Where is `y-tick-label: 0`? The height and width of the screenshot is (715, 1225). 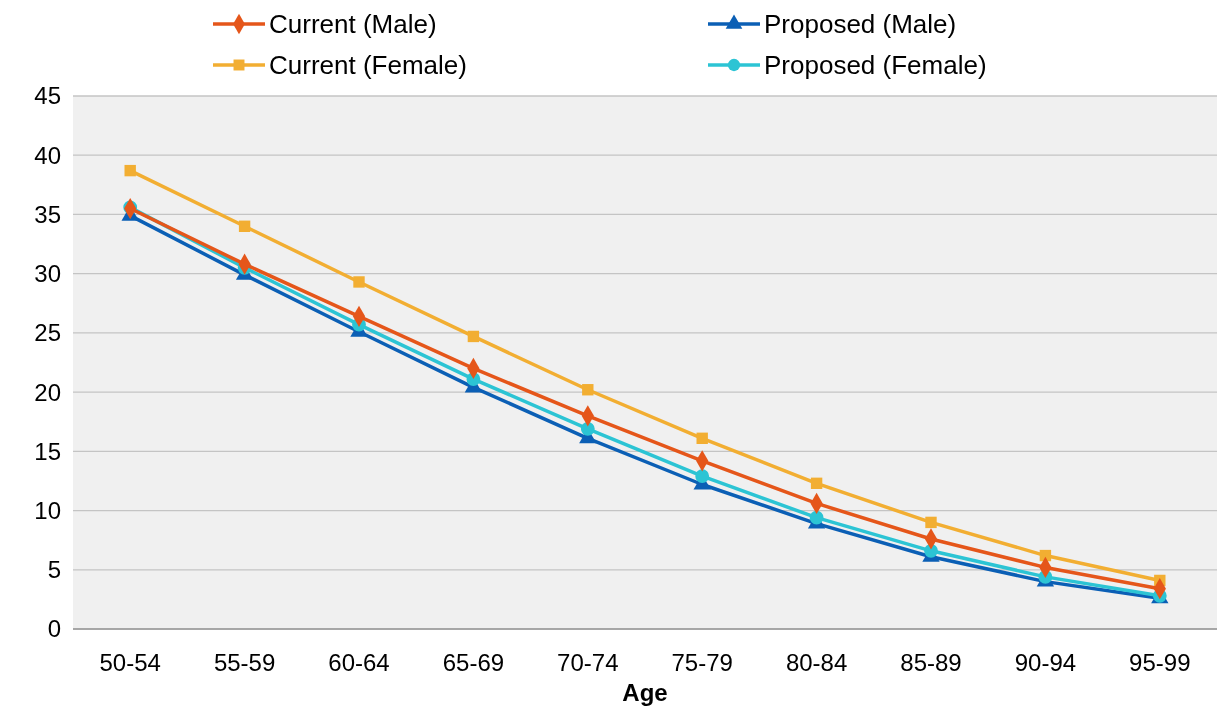 y-tick-label: 0 is located at coordinates (54, 629).